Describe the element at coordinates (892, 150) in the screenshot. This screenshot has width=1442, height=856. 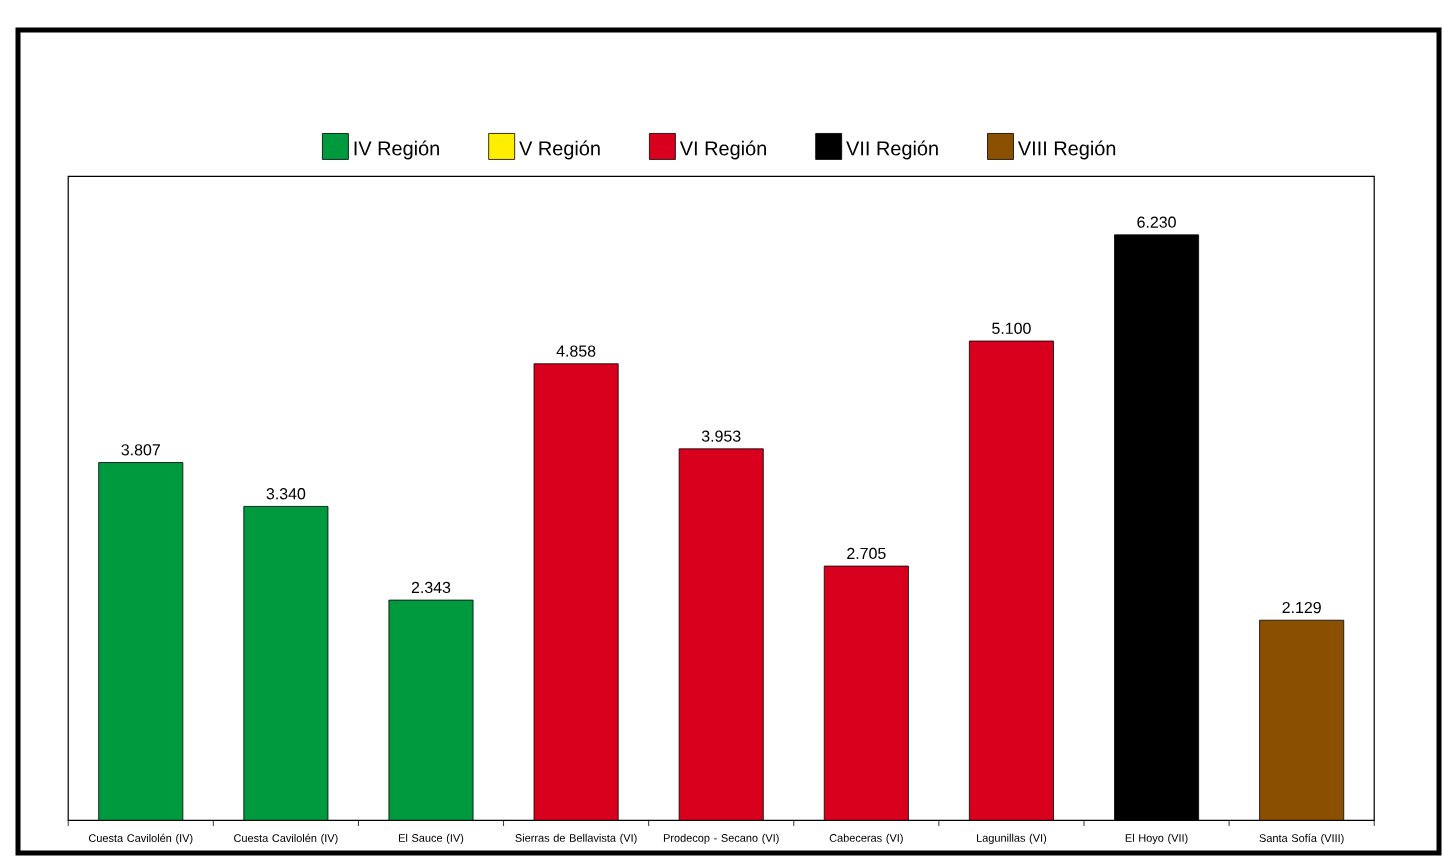
I see `legend-label: VII Región` at that location.